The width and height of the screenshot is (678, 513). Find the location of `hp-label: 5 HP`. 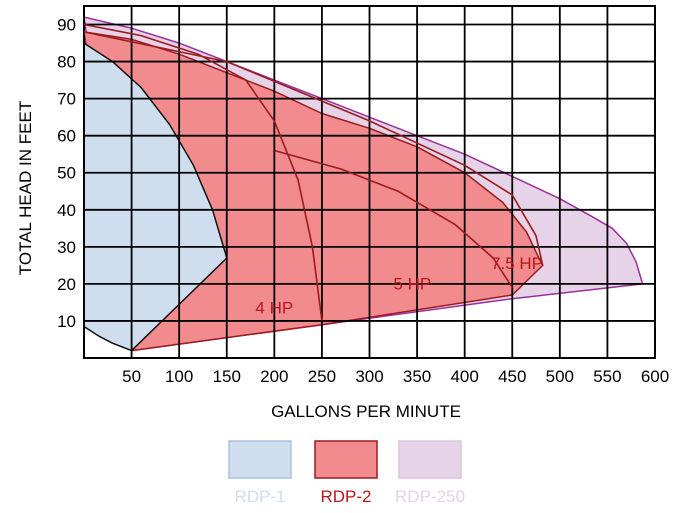

hp-label: 5 HP is located at coordinates (412, 283).